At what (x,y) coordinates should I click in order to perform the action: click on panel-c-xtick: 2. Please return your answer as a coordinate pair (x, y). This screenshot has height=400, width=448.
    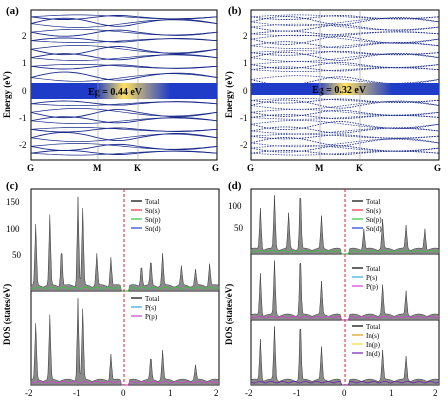
    Looking at the image, I should click on (216, 393).